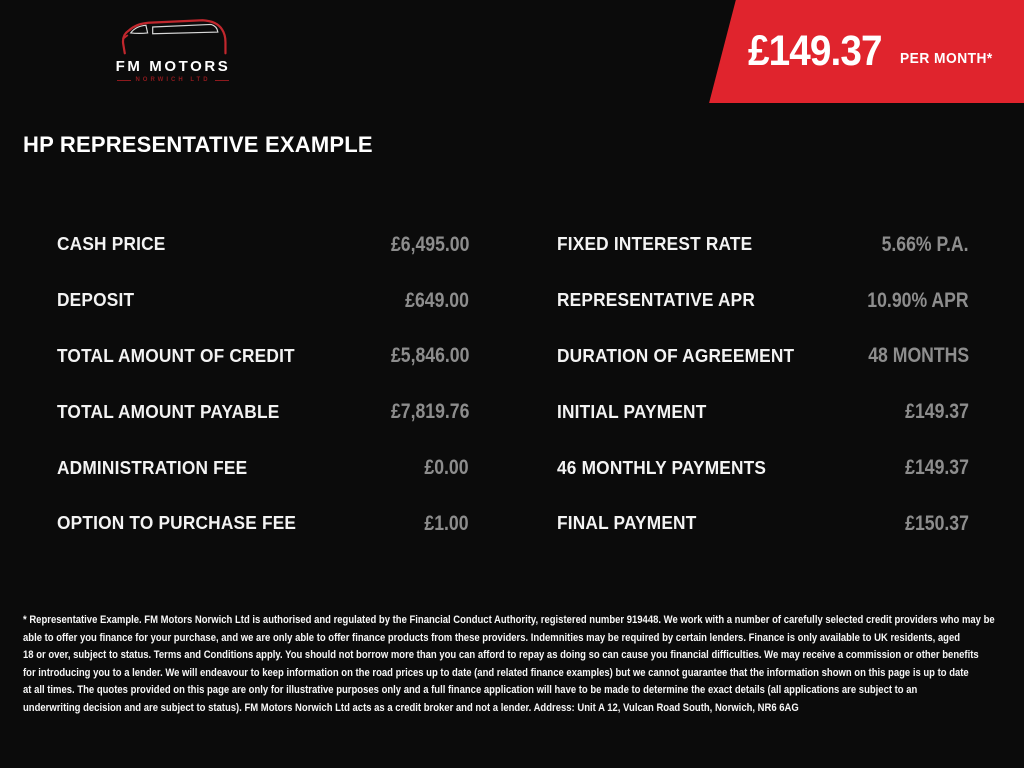 The image size is (1024, 768). Describe the element at coordinates (763, 301) in the screenshot. I see `row-representative-apr: REPRESENTATIVE APR 10.90% APR` at that location.